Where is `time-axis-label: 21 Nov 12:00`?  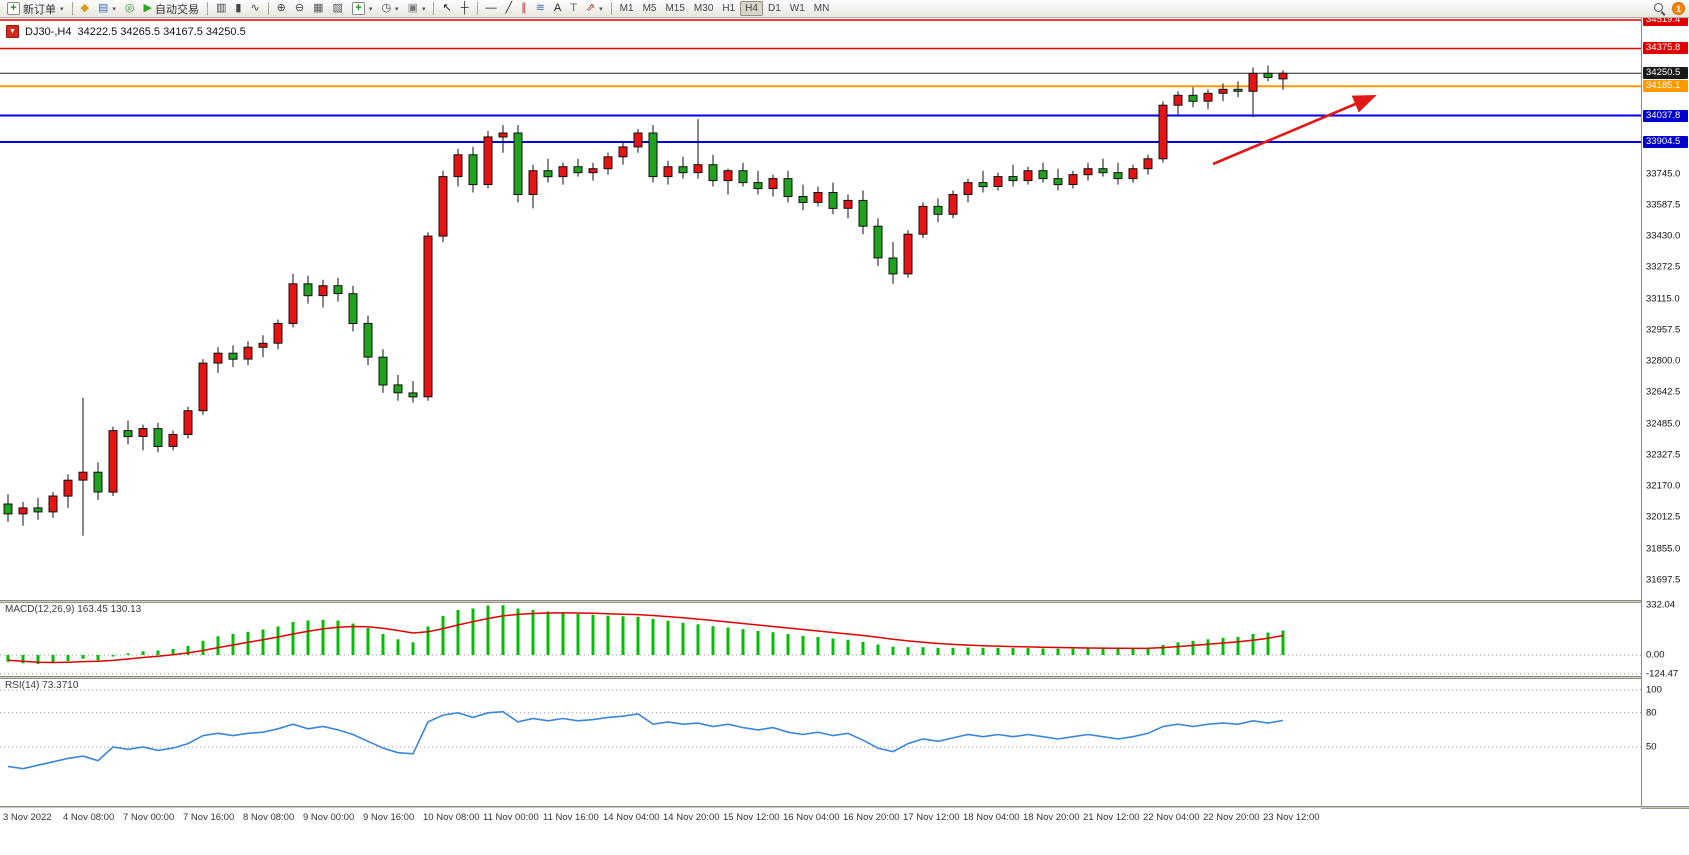 time-axis-label: 21 Nov 12:00 is located at coordinates (1111, 817).